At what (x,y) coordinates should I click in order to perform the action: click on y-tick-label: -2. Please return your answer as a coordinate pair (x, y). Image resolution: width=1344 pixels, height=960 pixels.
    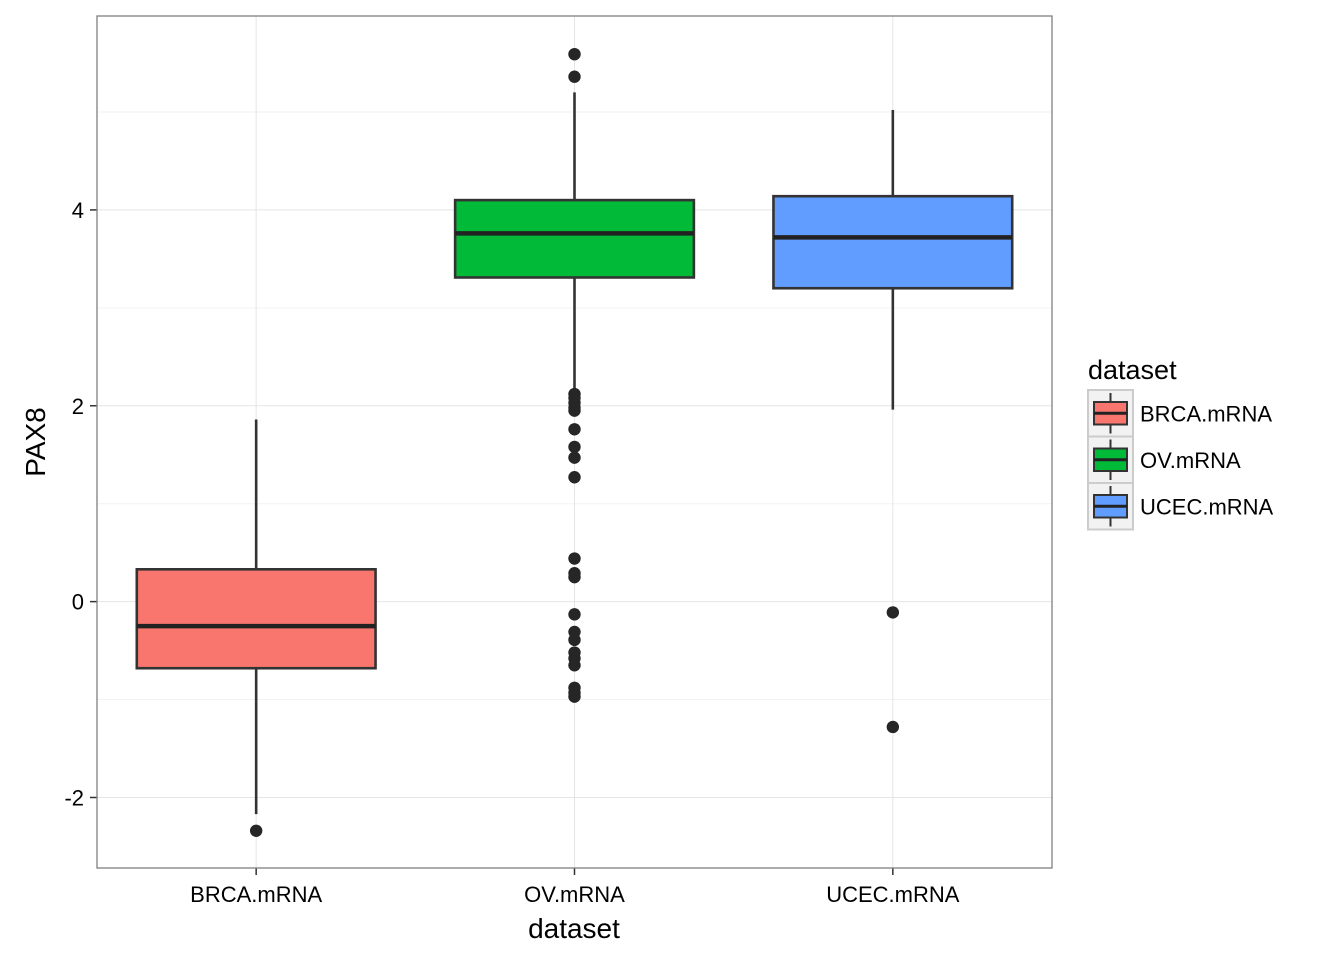
    Looking at the image, I should click on (74, 797).